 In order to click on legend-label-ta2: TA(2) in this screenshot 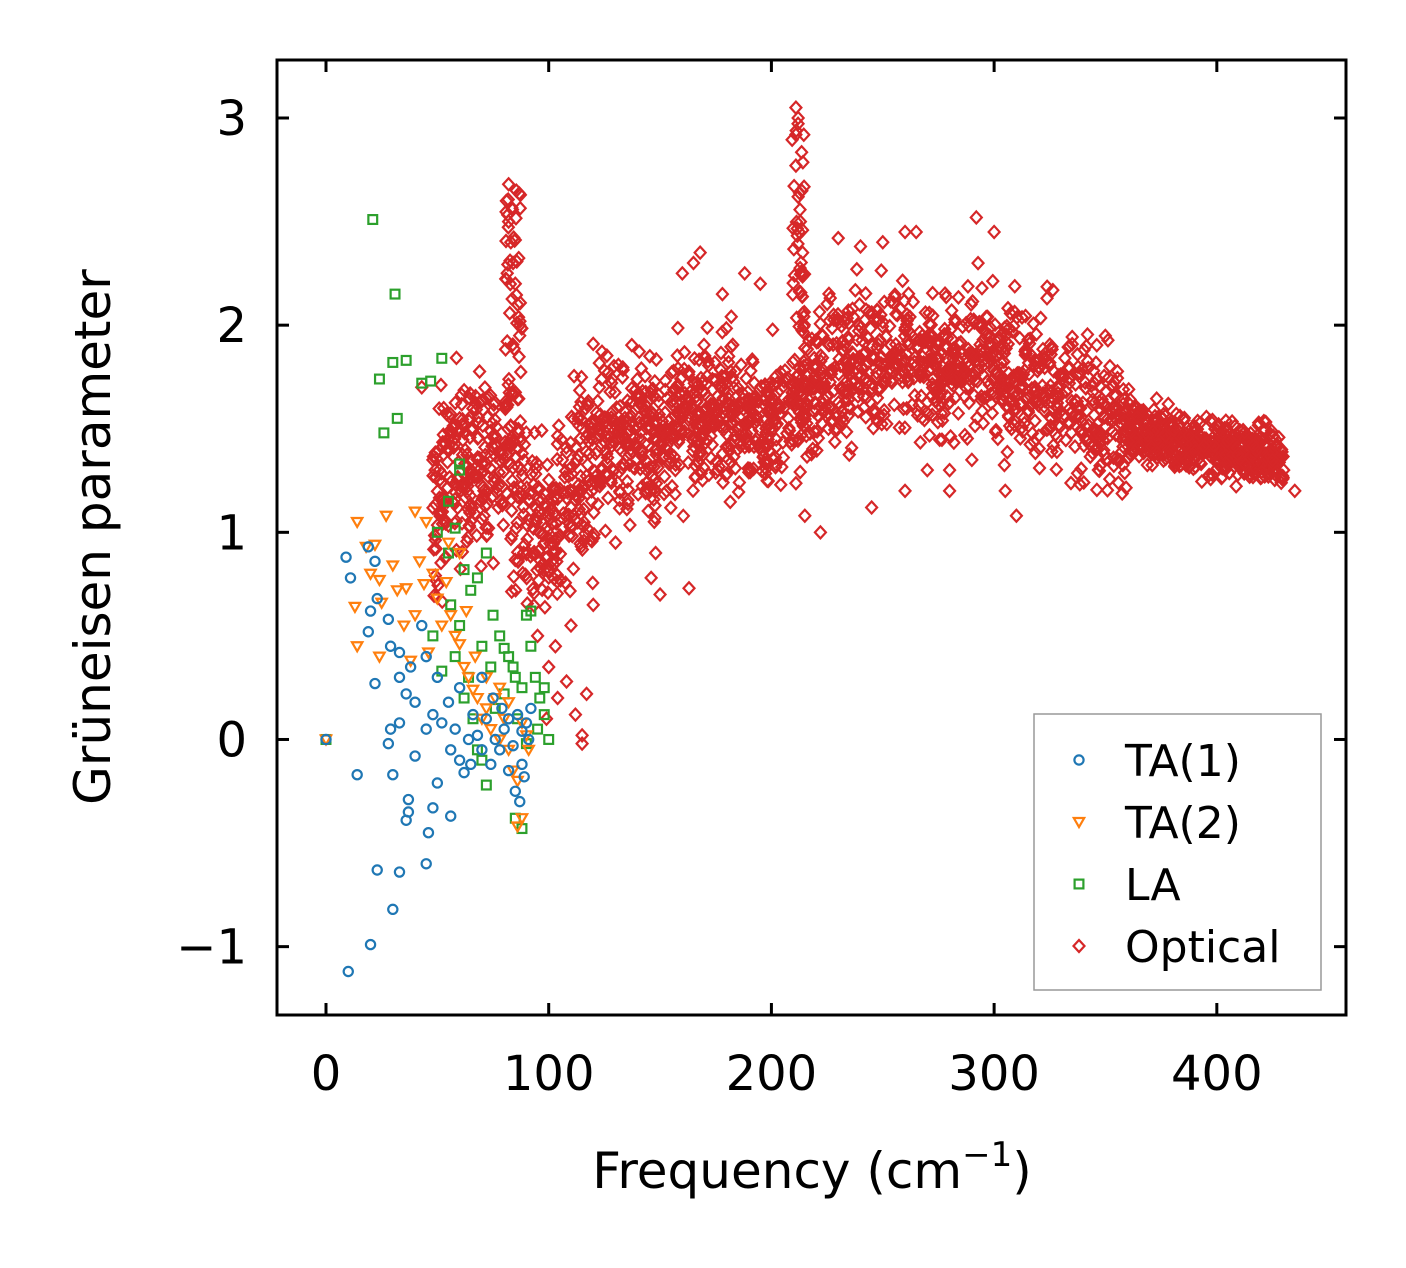, I will do `click(1182, 823)`.